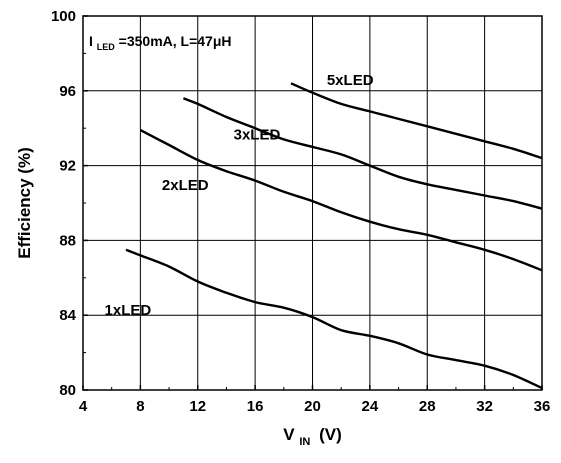 The width and height of the screenshot is (561, 463). I want to click on x-axis-label-main: V, so click(289, 434).